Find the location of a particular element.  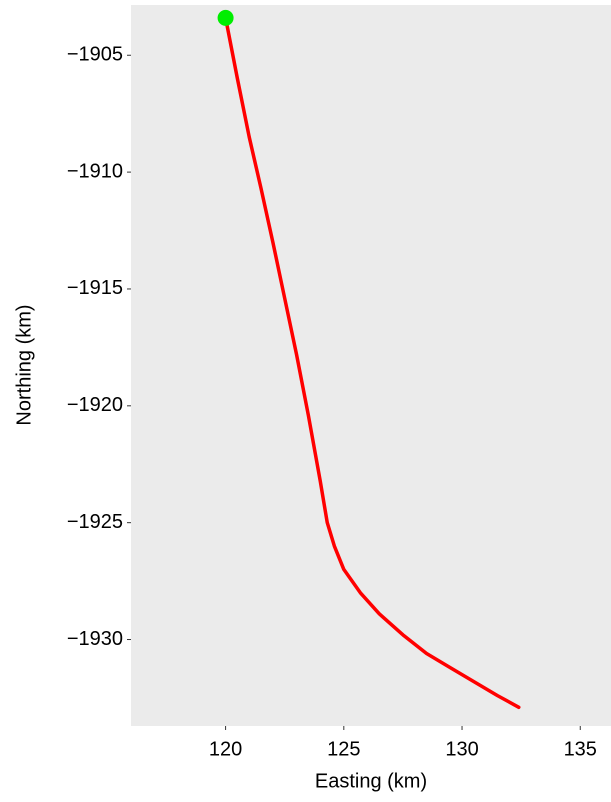

y-tick-label: −1920 is located at coordinates (95, 405).